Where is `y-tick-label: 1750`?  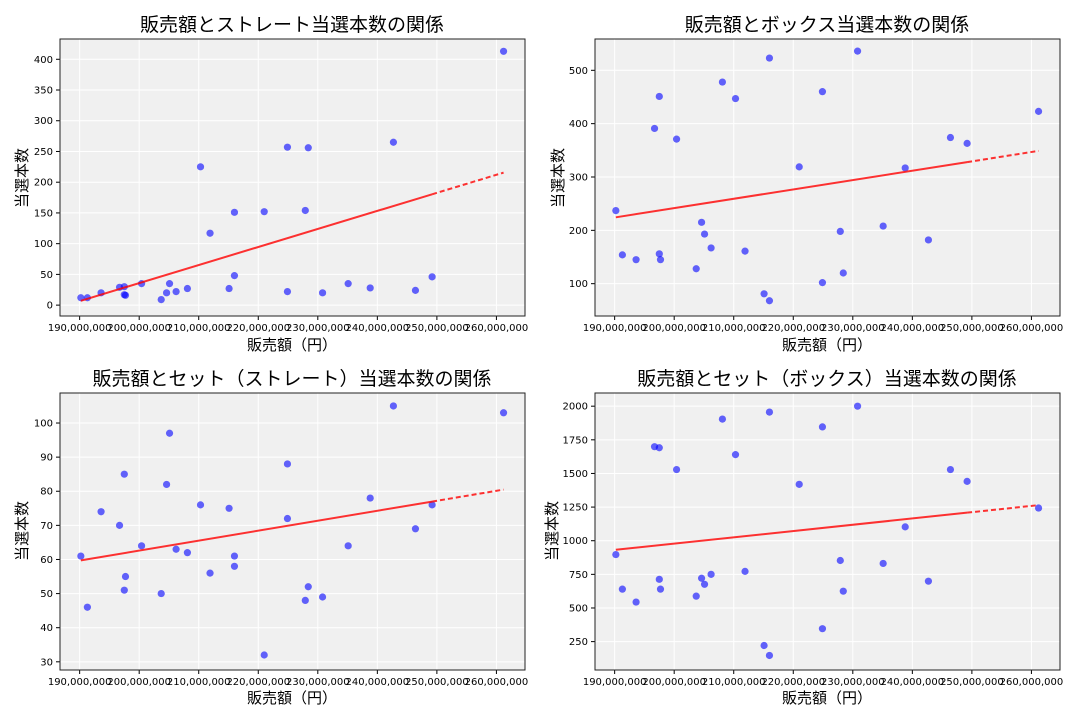 y-tick-label: 1750 is located at coordinates (575, 440).